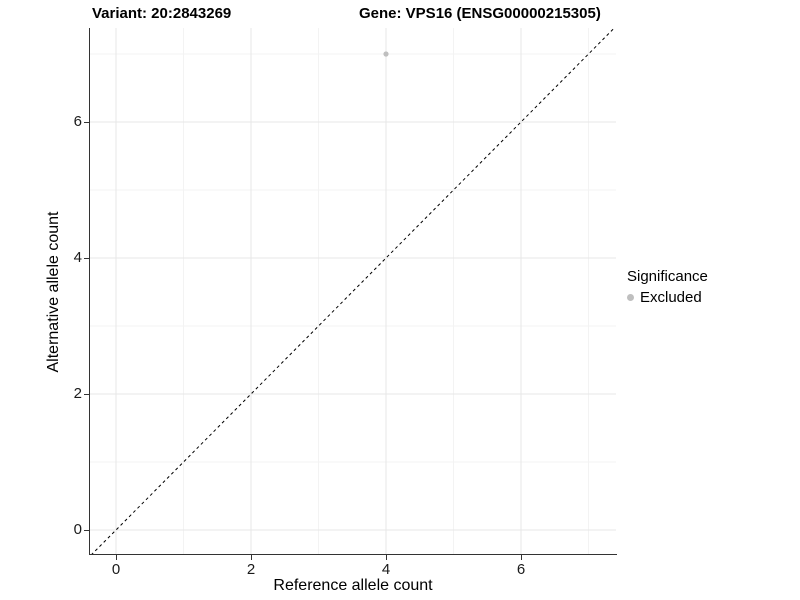 The image size is (800, 600). Describe the element at coordinates (630, 297) in the screenshot. I see `legend-point-icon` at that location.